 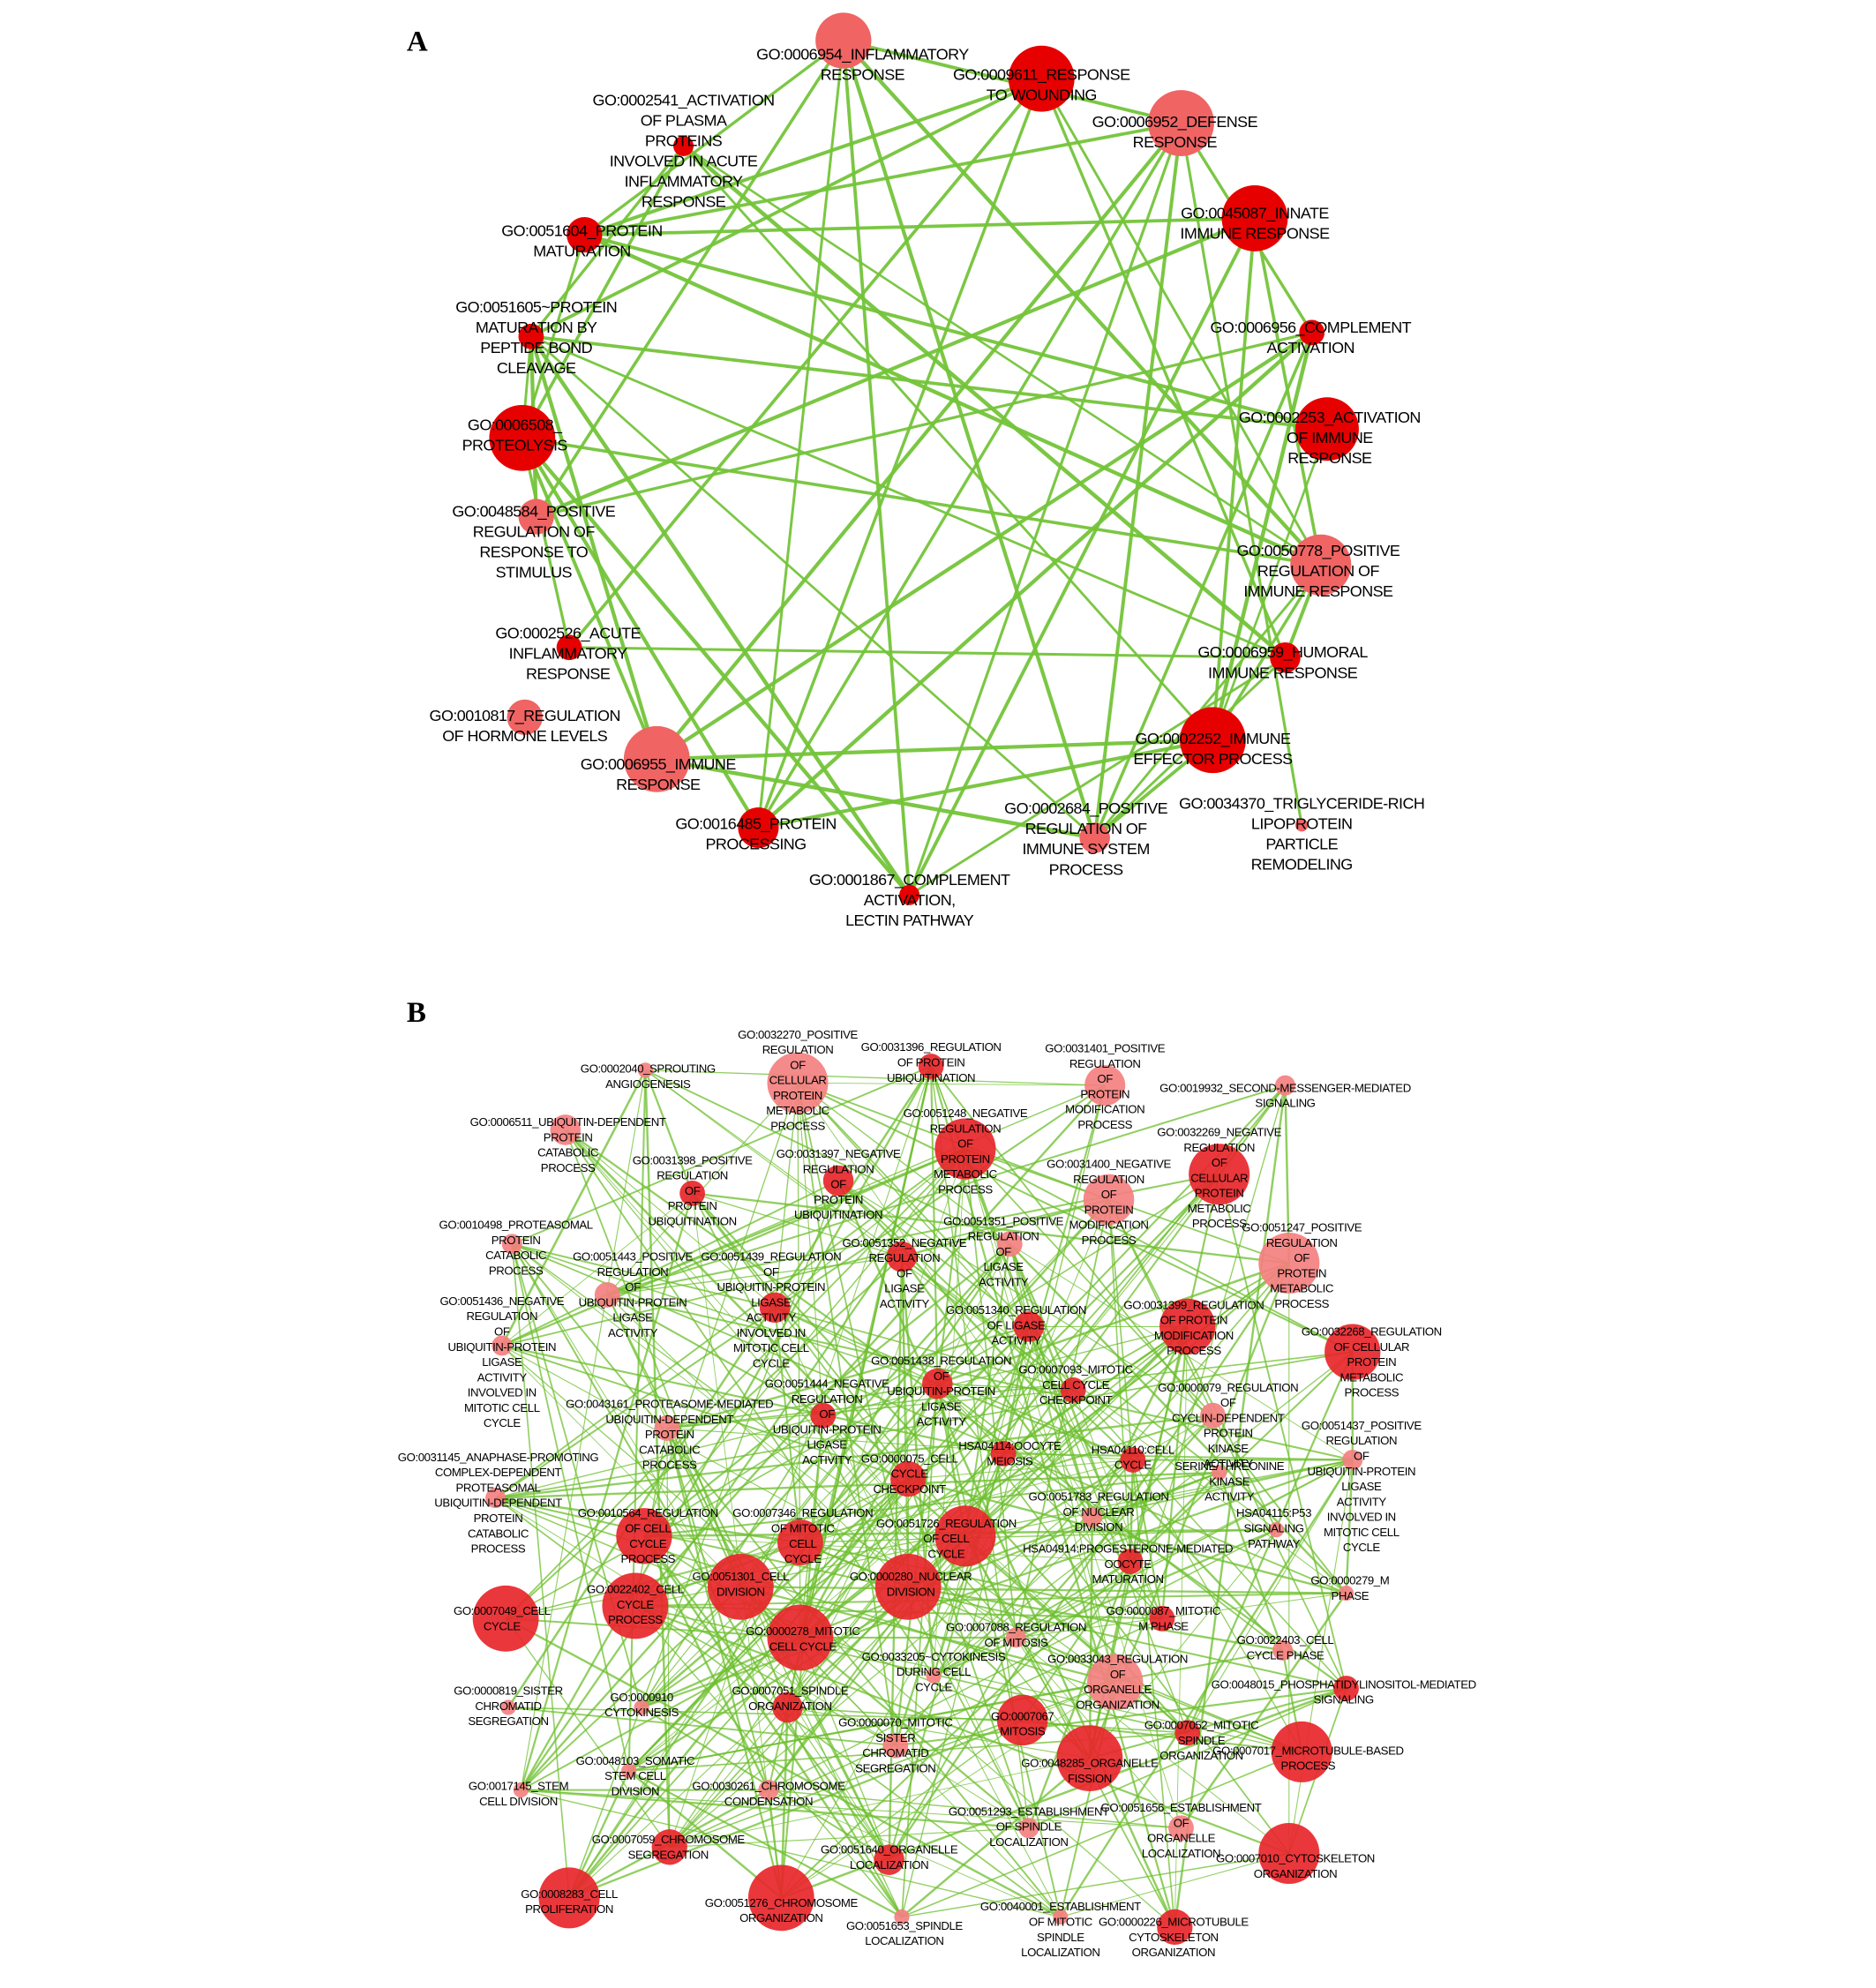 I want to click on node-label: GO:0002526_ACUTE INFLAMMATORY RESPONSE, so click(x=568, y=654).